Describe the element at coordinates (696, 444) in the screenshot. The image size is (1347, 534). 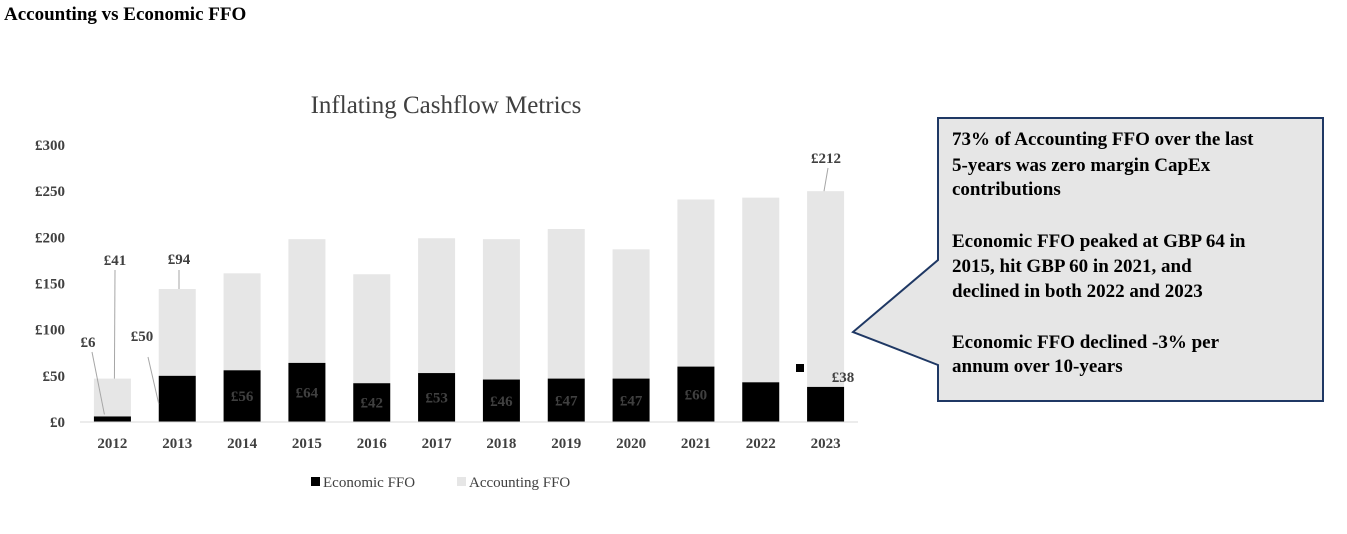
I see `x-tick-label: 2021` at that location.